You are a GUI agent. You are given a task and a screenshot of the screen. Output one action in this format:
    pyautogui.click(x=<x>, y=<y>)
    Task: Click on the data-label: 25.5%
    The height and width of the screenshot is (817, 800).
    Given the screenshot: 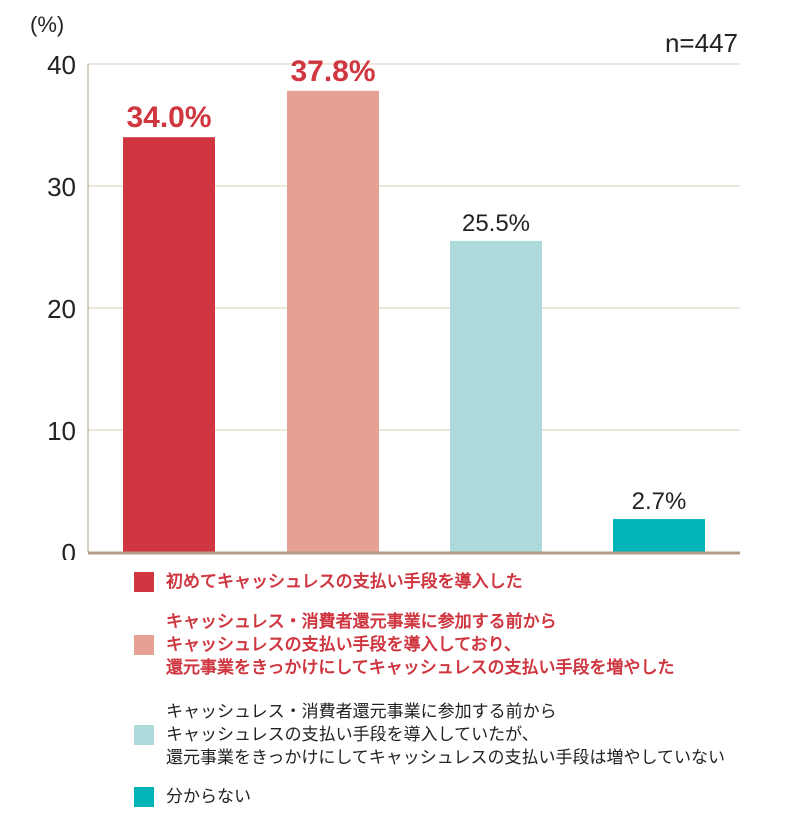 What is the action you would take?
    pyautogui.click(x=496, y=223)
    